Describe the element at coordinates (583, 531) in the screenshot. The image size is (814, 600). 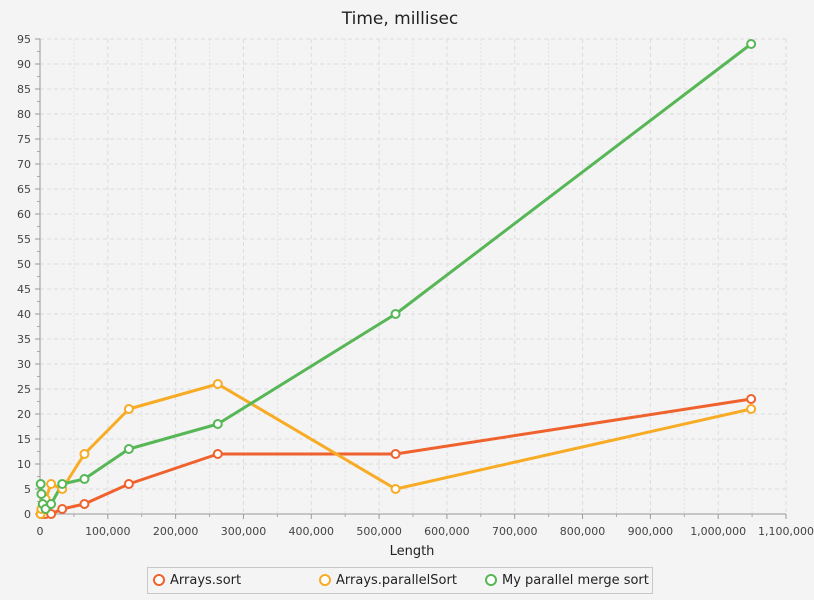
I see `x-tick-label: 800,000` at that location.